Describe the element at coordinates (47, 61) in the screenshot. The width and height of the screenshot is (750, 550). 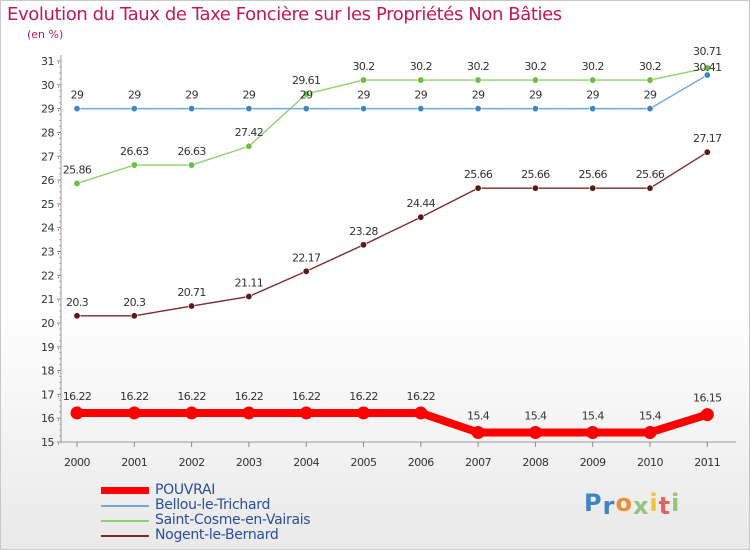
I see `y-tick-label: 31` at that location.